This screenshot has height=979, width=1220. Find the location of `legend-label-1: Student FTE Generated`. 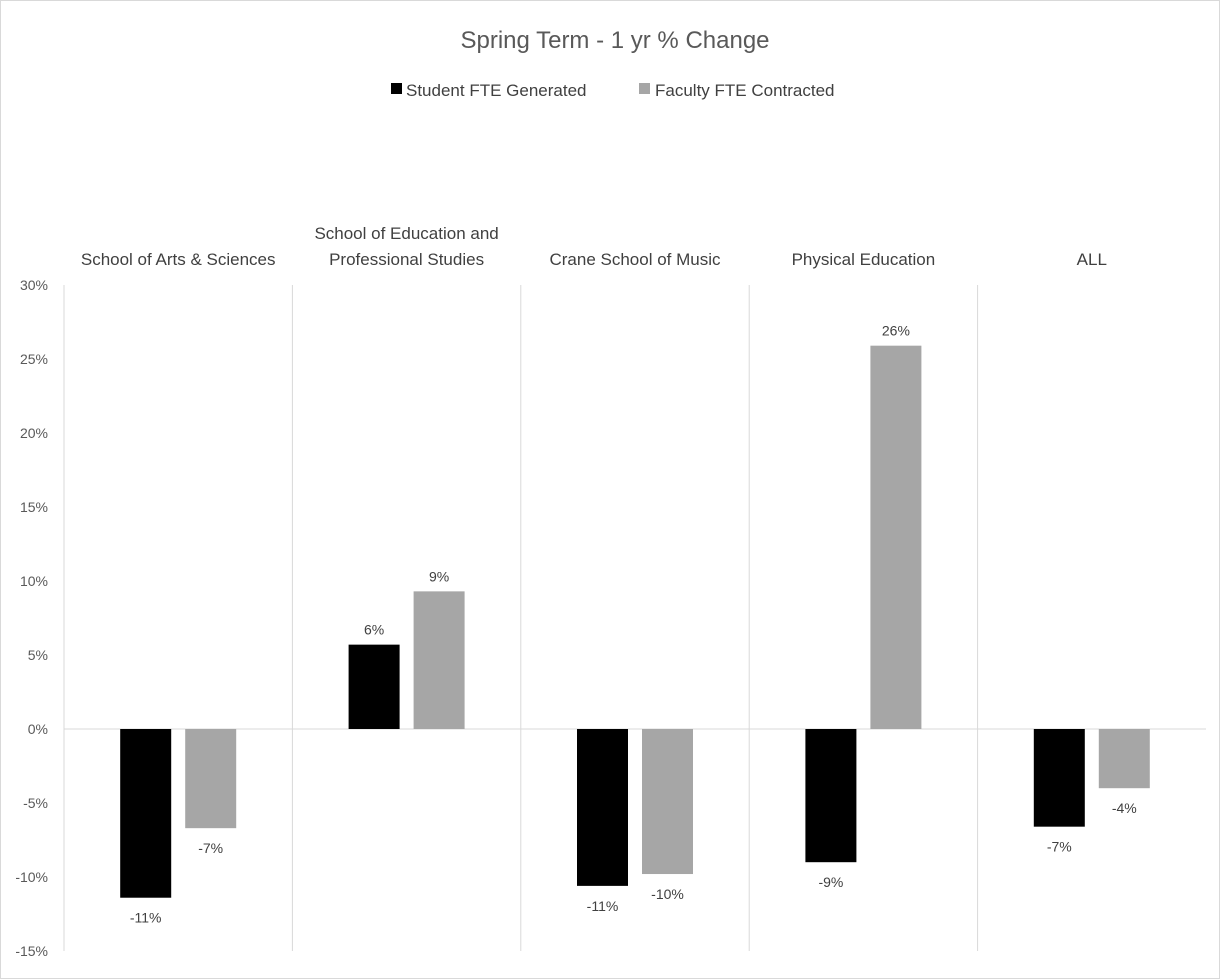

legend-label-1: Student FTE Generated is located at coordinates (496, 90).